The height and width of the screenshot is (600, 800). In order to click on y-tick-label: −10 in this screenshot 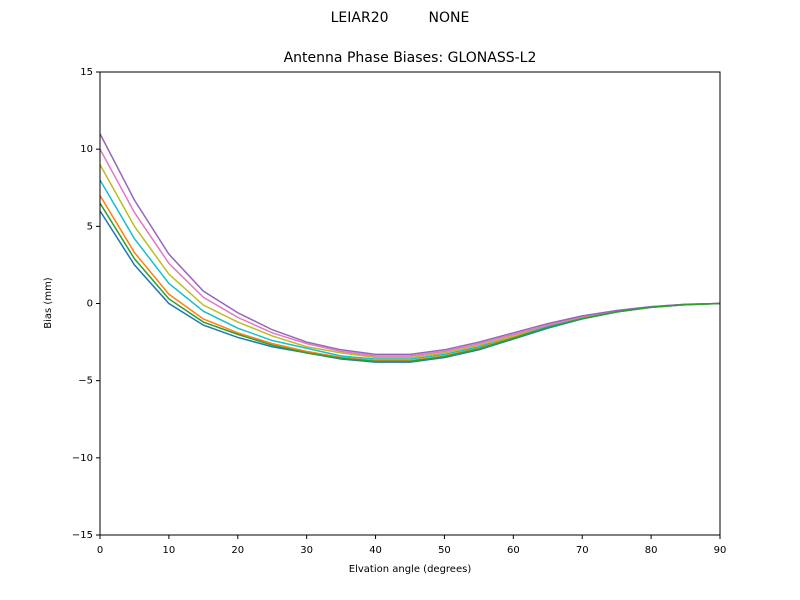, I will do `click(82, 458)`.